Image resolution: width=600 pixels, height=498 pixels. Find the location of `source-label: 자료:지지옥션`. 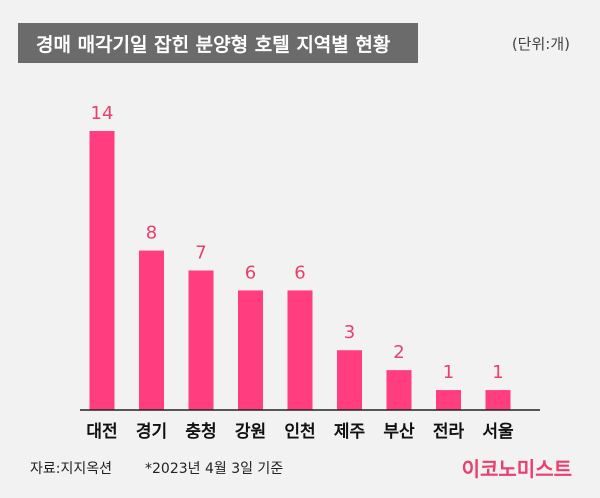

source-label: 자료:지지옥션 is located at coordinates (71, 469).